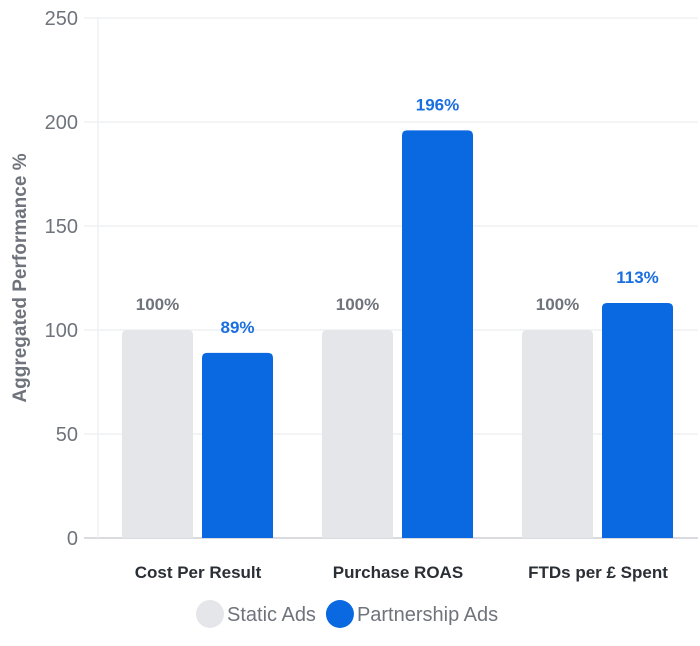 The image size is (700, 646). Describe the element at coordinates (427, 615) in the screenshot. I see `legend-label: Partnership Ads` at that location.